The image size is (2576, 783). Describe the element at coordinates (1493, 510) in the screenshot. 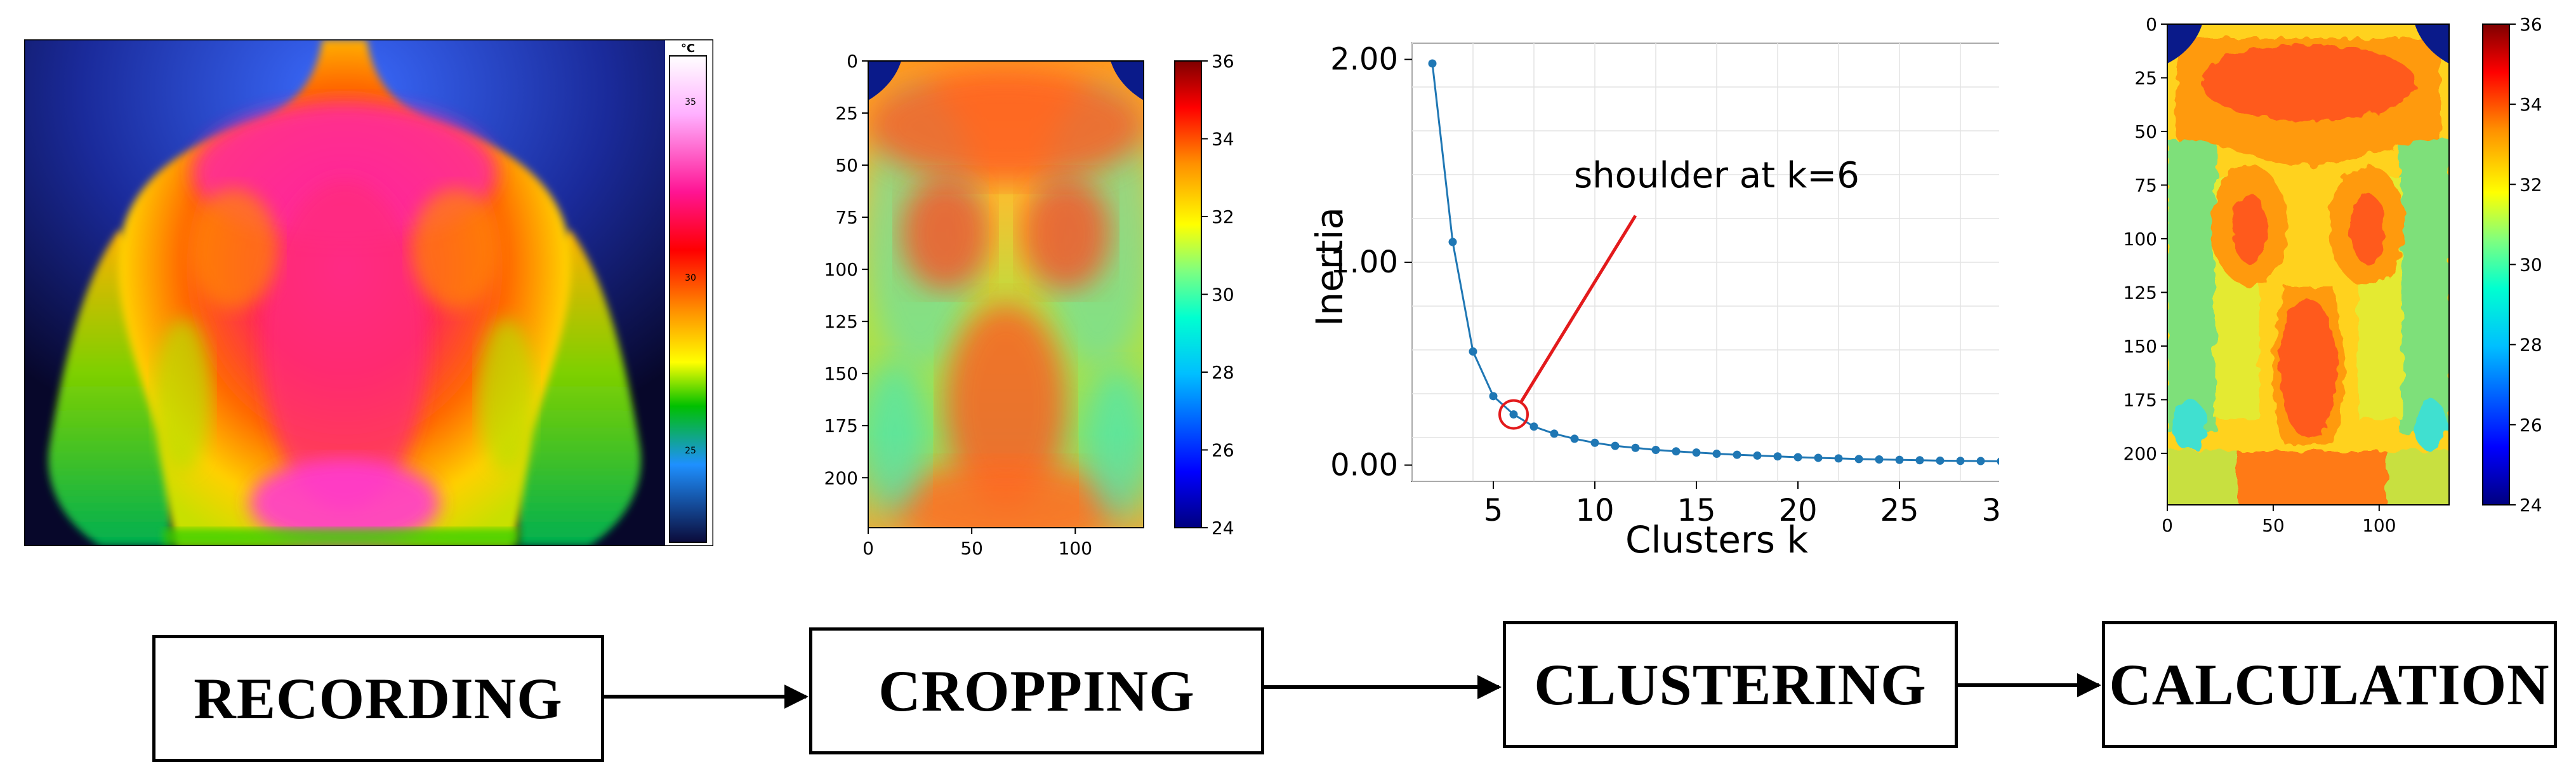

I see `chart-xtick-label: 5` at that location.